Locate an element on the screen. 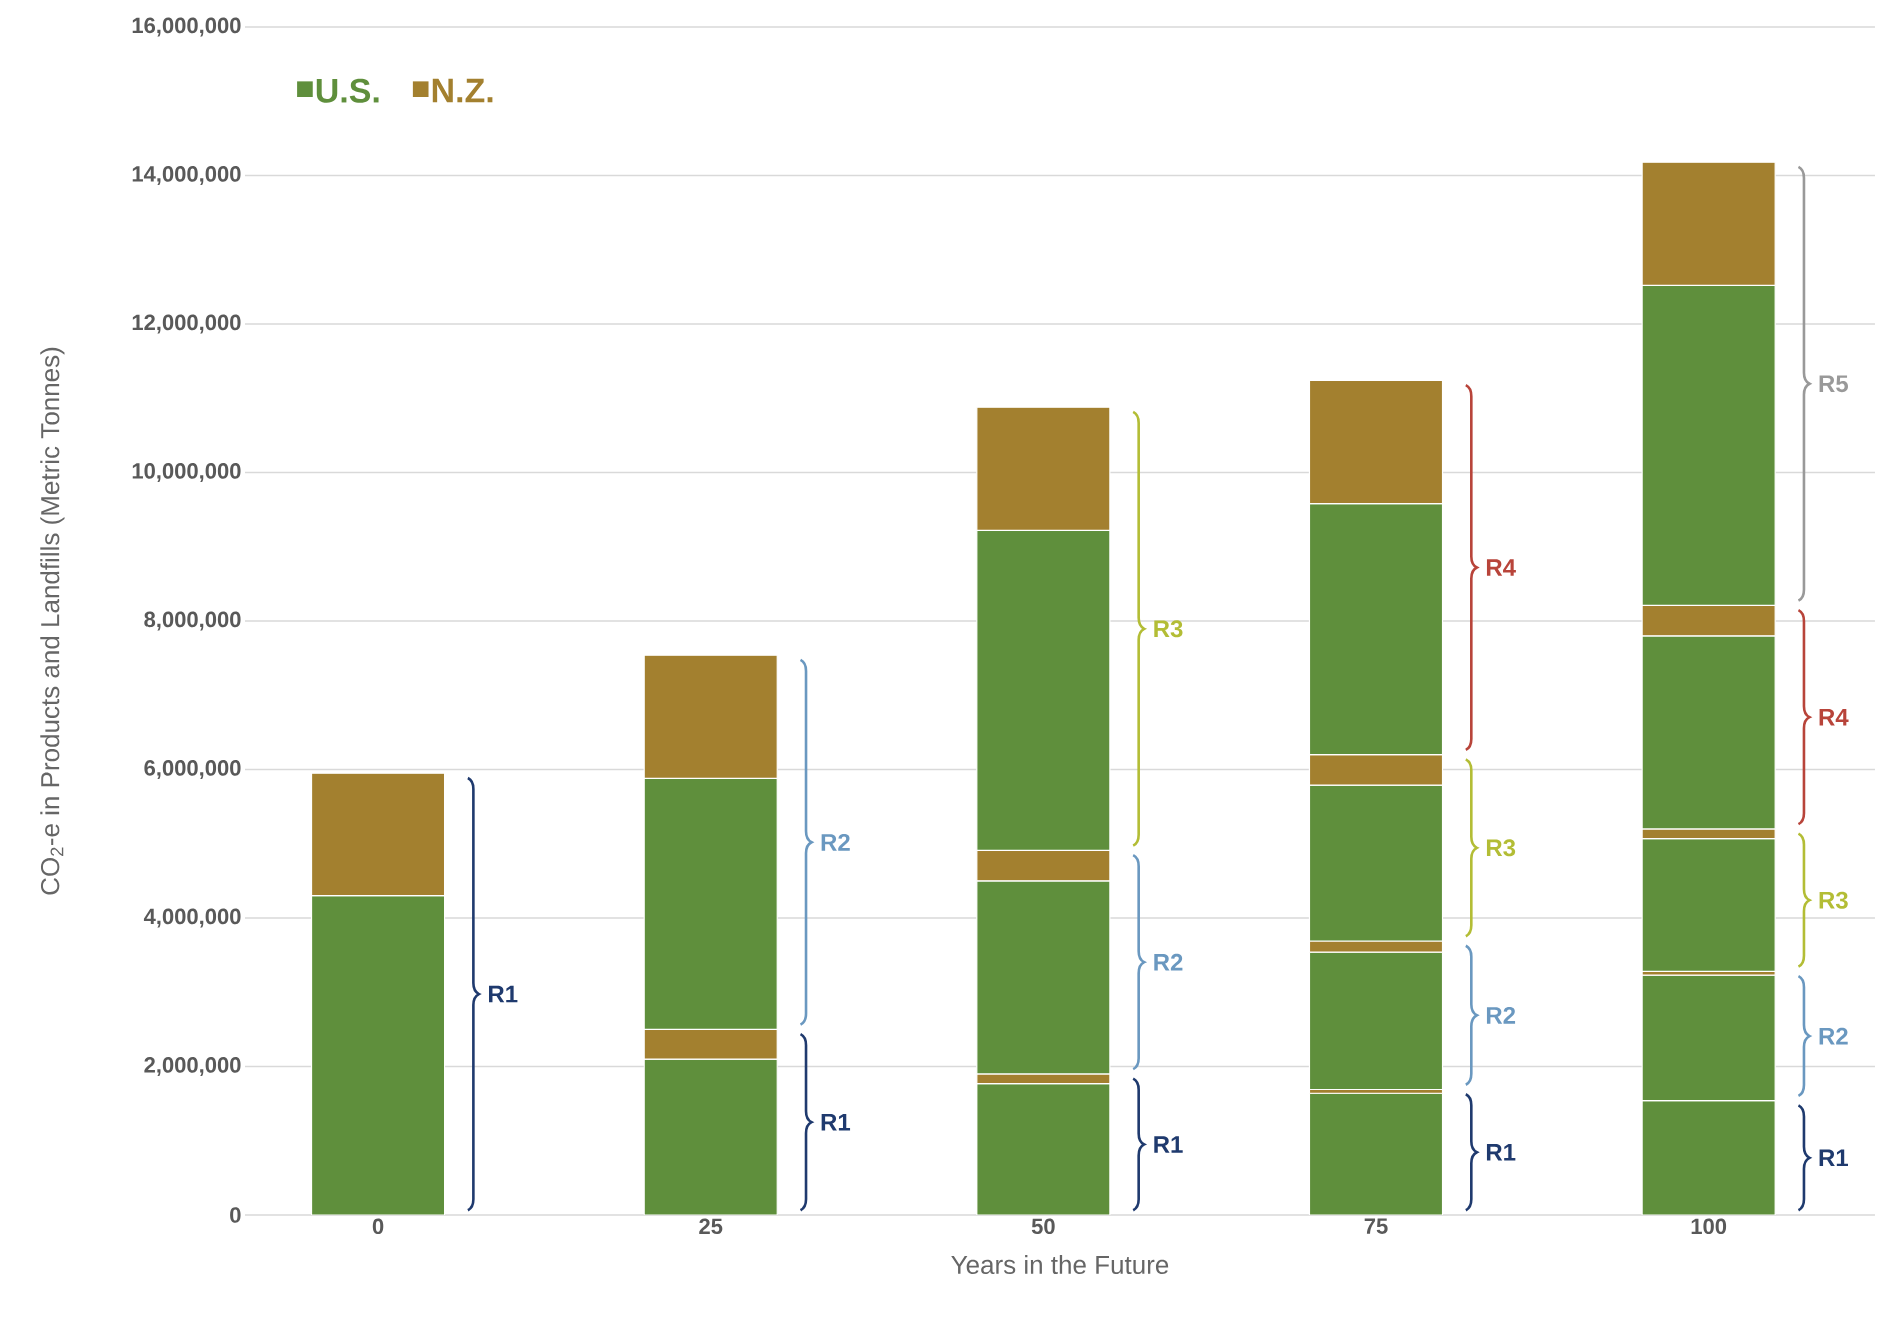 The height and width of the screenshot is (1327, 1894). x-tick-label: 50 is located at coordinates (1043, 1226).